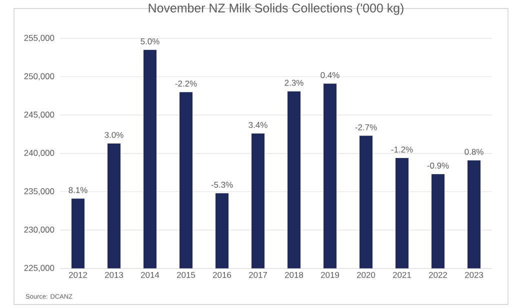 Image resolution: width=516 pixels, height=308 pixels. I want to click on y-tick-label: 255,000, so click(39, 38).